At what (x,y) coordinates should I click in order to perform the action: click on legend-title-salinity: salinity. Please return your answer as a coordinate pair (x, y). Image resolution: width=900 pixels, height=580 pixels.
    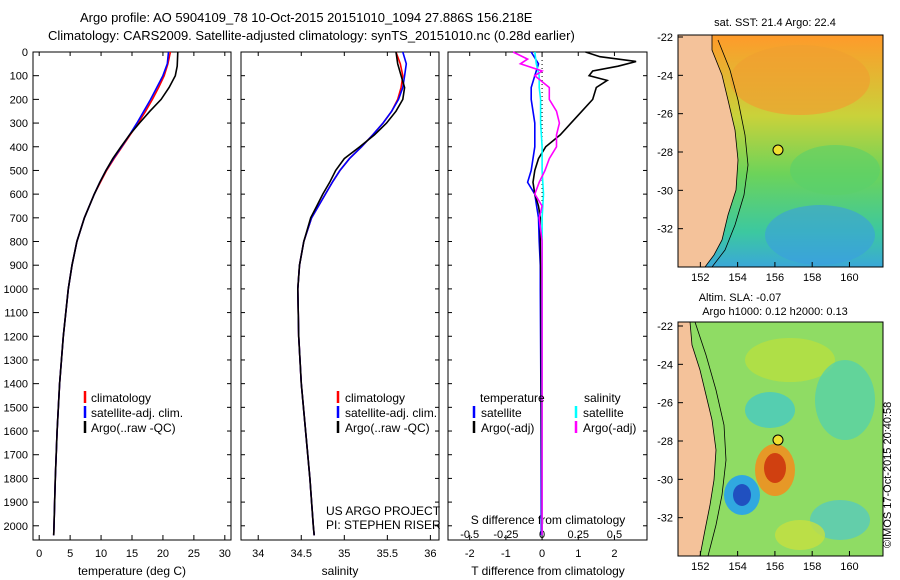
    Looking at the image, I should click on (602, 398).